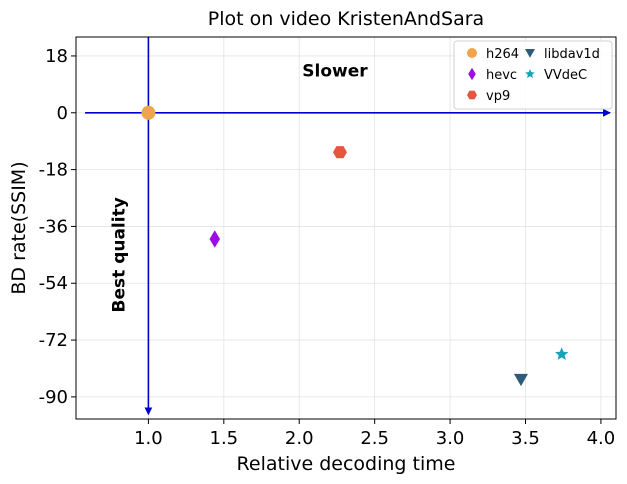  Describe the element at coordinates (601, 438) in the screenshot. I see `x-tick-label: 4.0` at that location.